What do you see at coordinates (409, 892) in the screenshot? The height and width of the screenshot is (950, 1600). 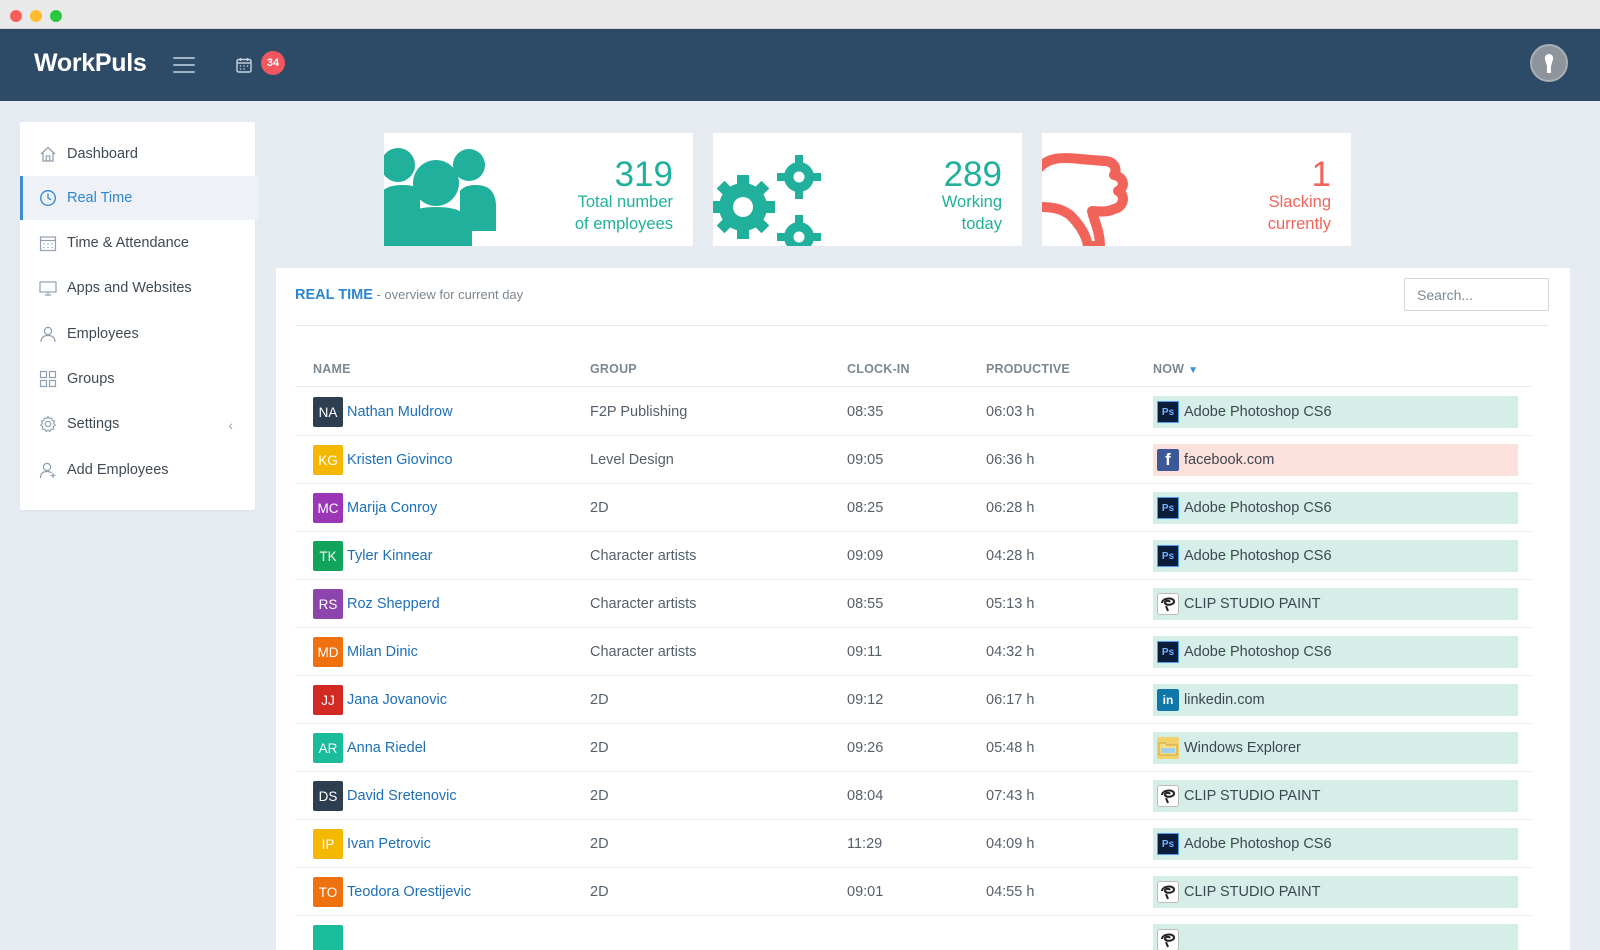 I see `employee-name-link: Teodora Orestijevic` at bounding box center [409, 892].